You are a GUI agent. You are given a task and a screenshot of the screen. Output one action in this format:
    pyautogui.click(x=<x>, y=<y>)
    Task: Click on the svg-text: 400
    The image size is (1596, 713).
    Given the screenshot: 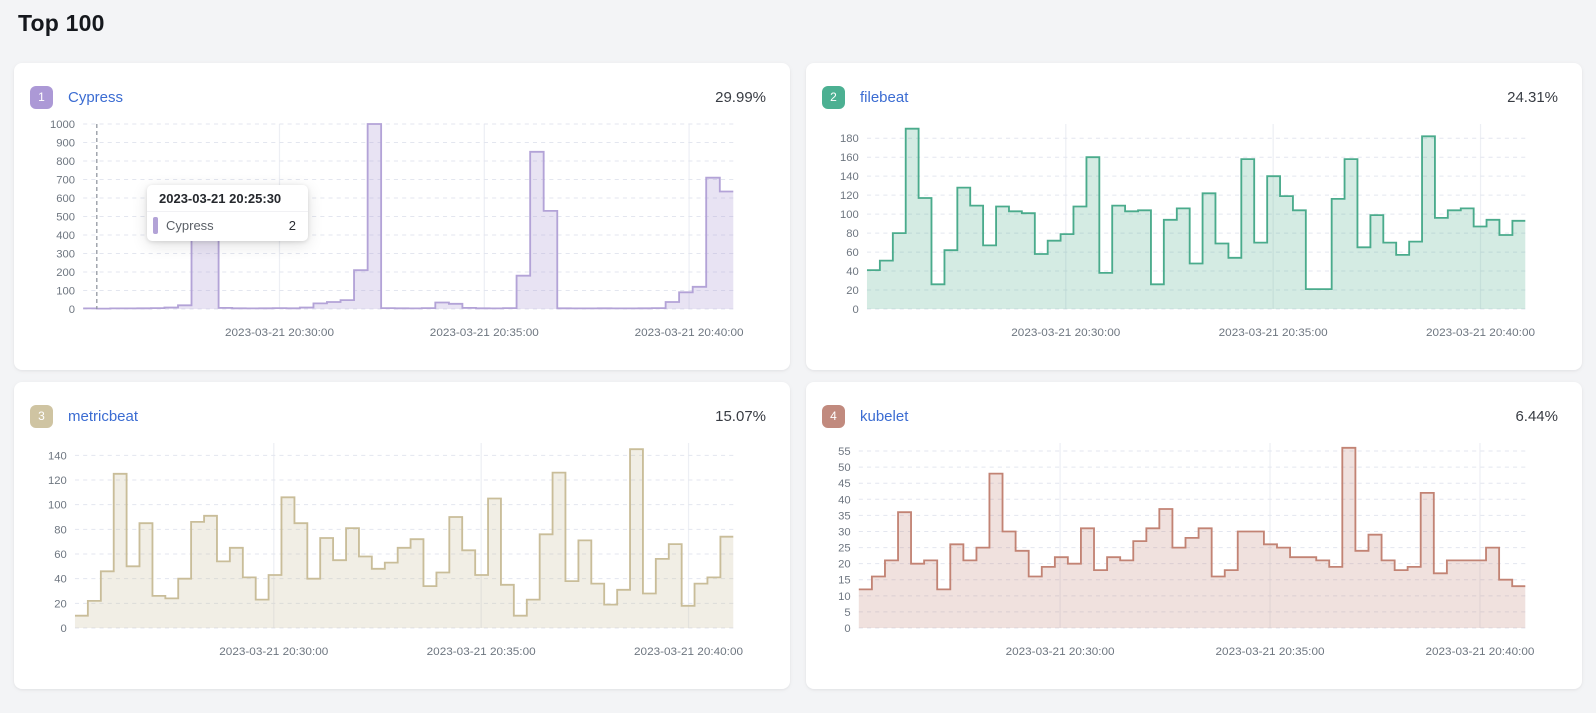 What is the action you would take?
    pyautogui.click(x=65, y=236)
    